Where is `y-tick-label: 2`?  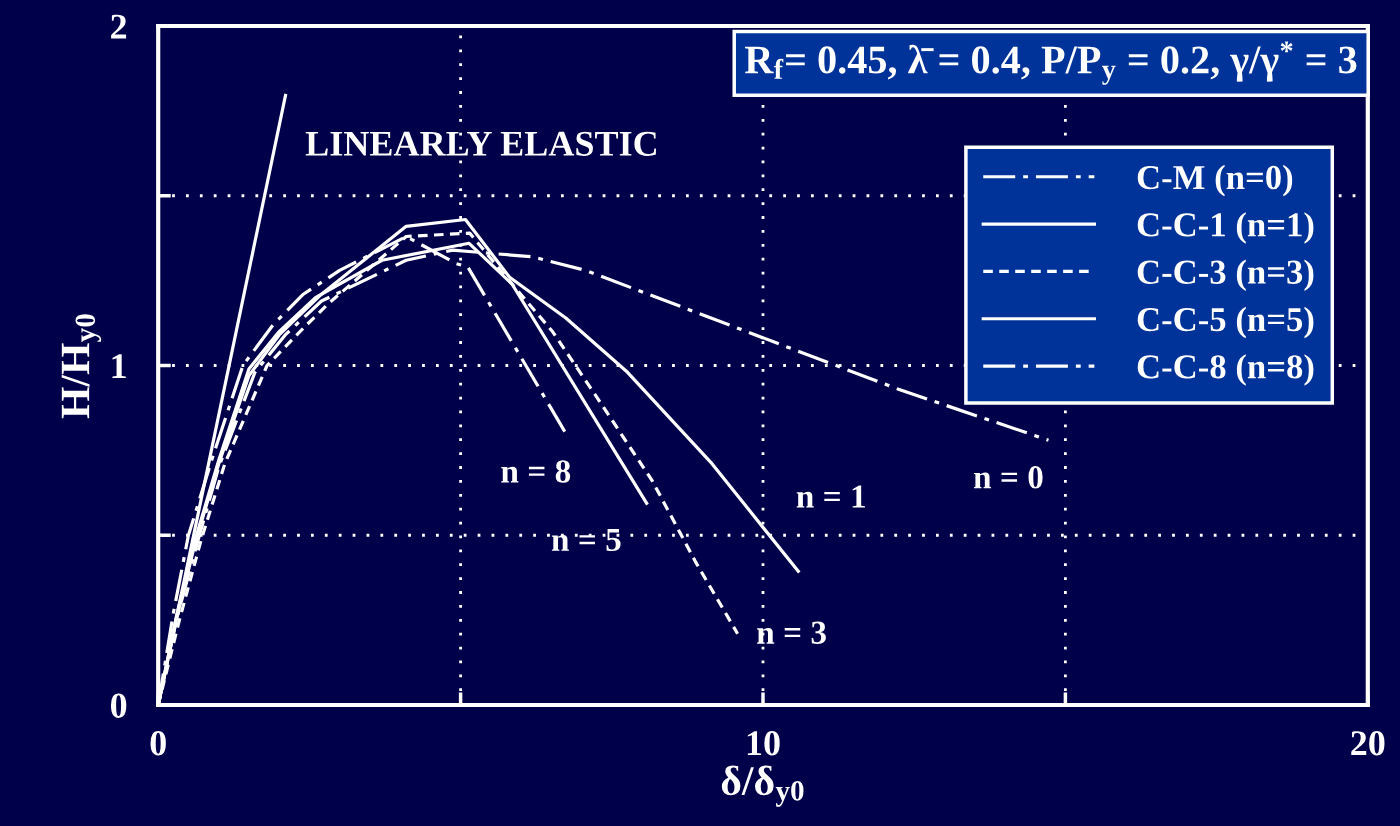 y-tick-label: 2 is located at coordinates (119, 26).